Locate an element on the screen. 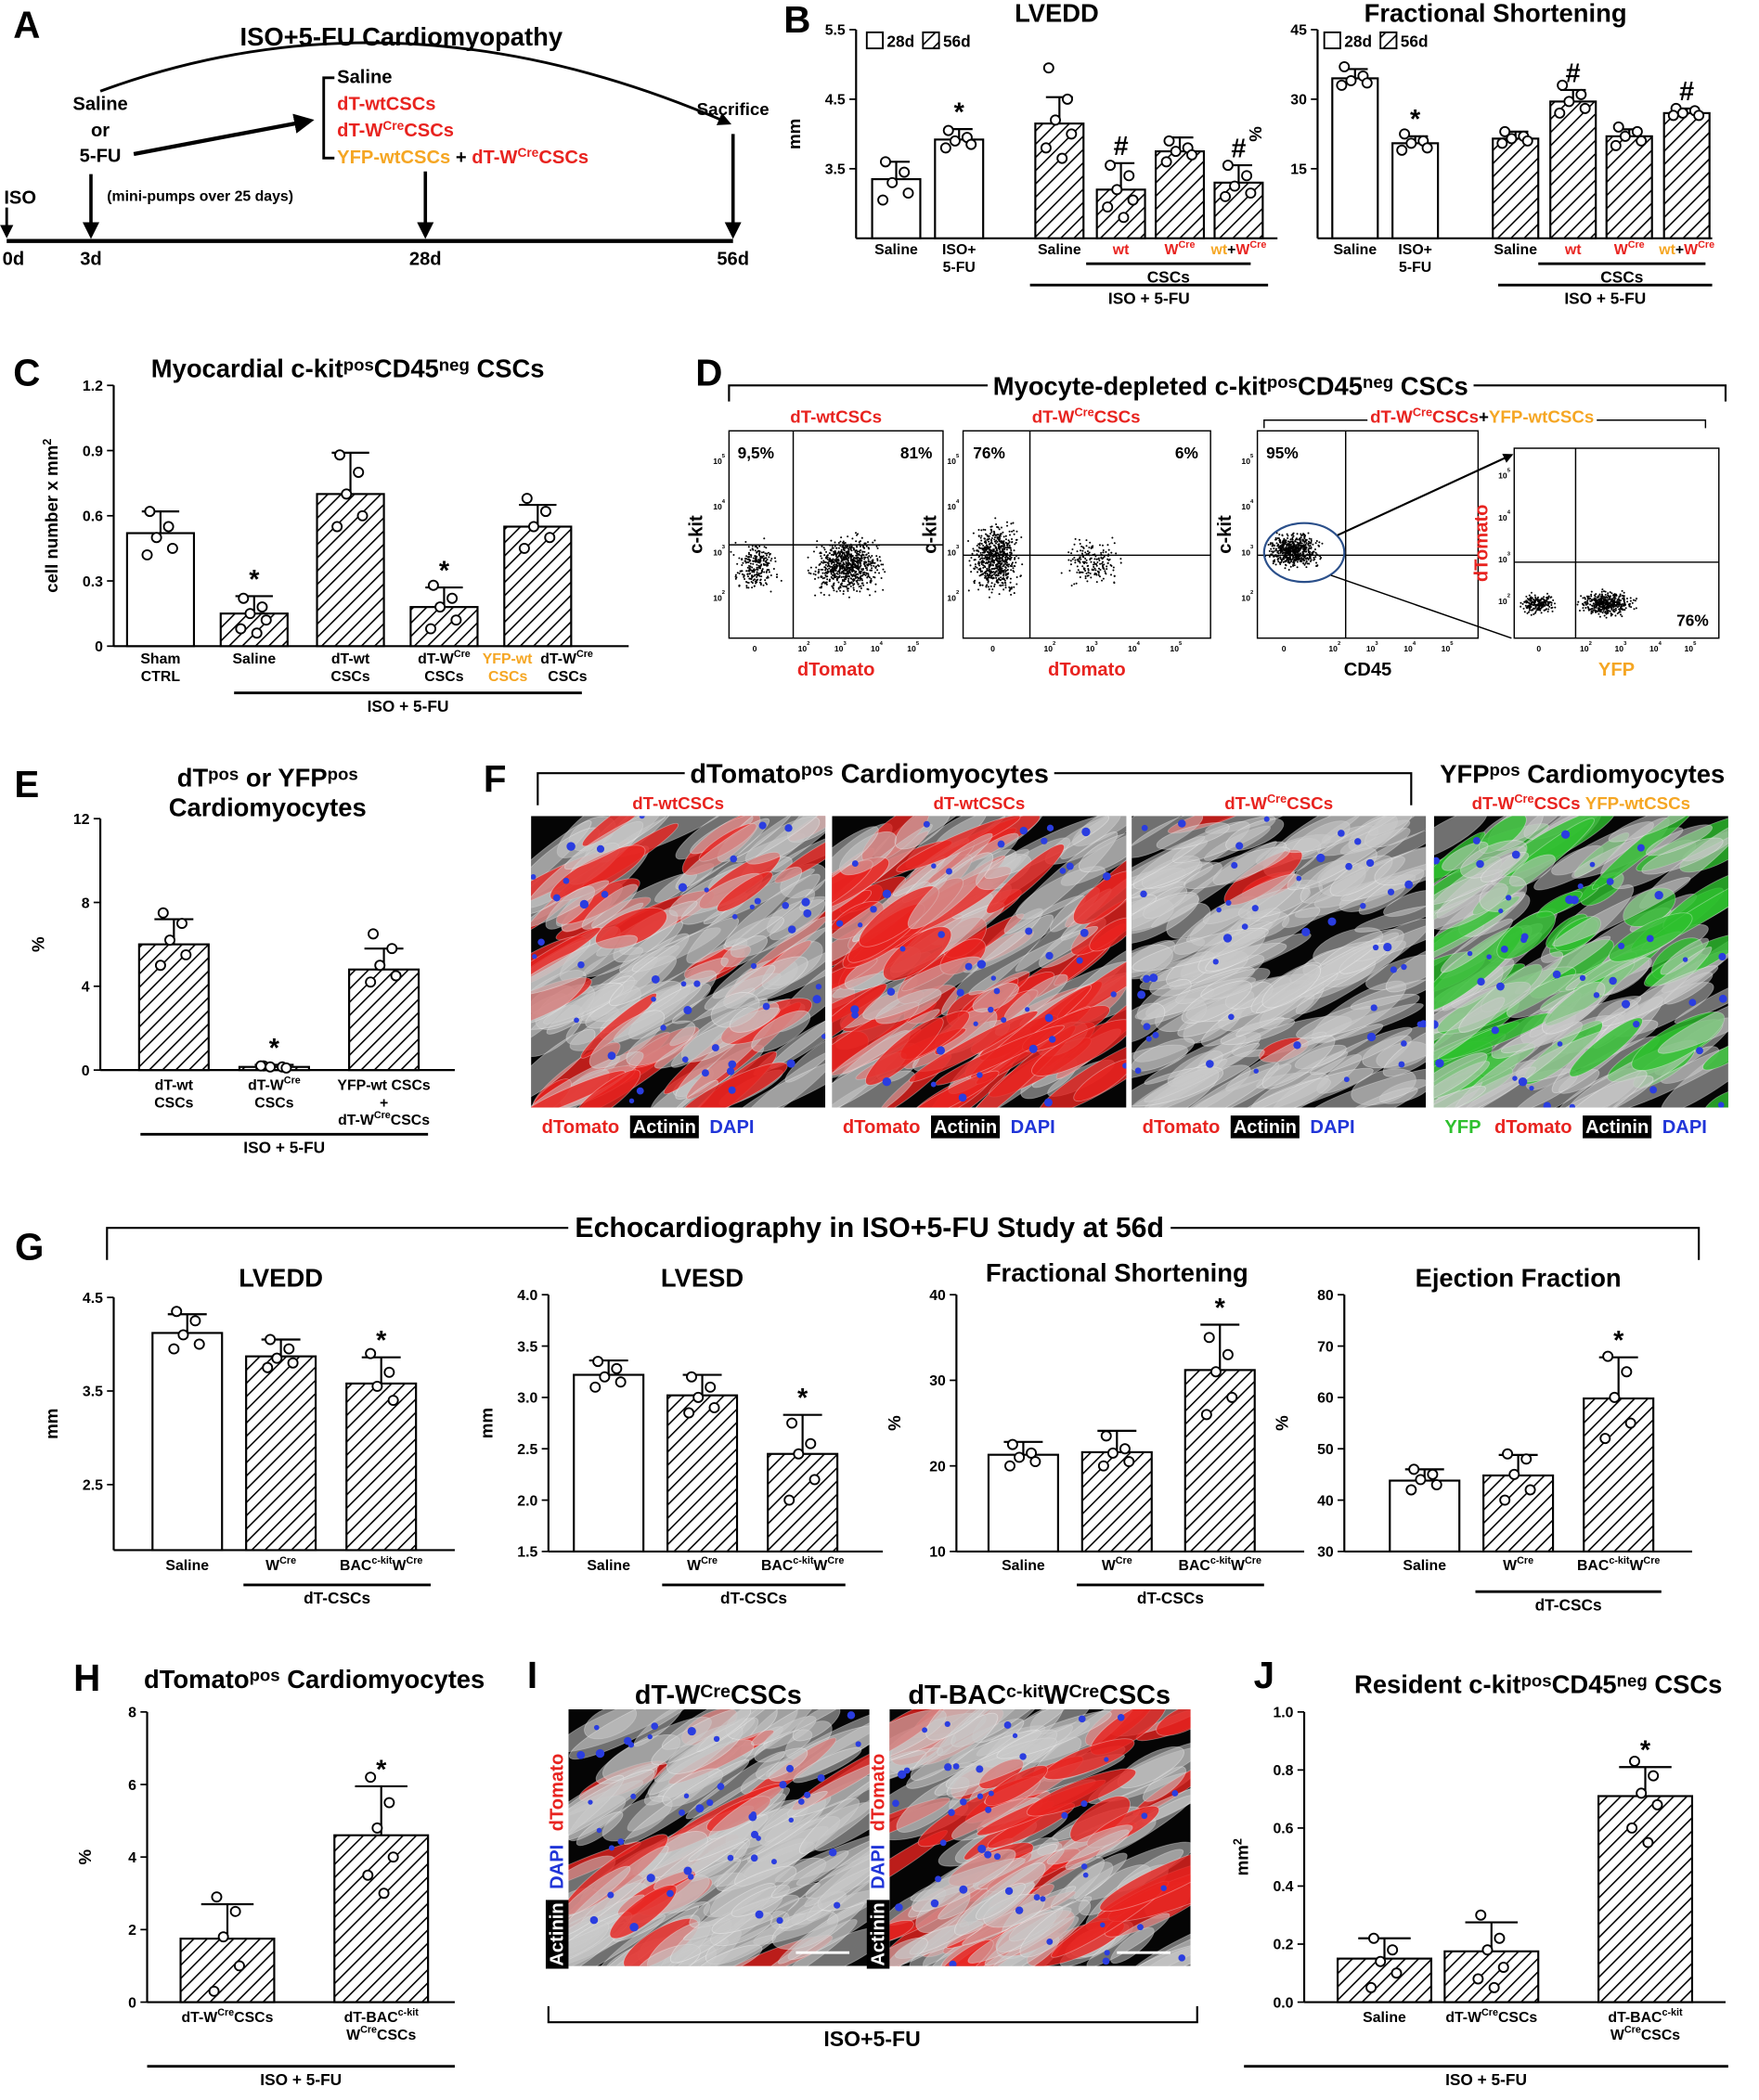 The width and height of the screenshot is (1759, 2100). legend-label: 56d is located at coordinates (1415, 42).